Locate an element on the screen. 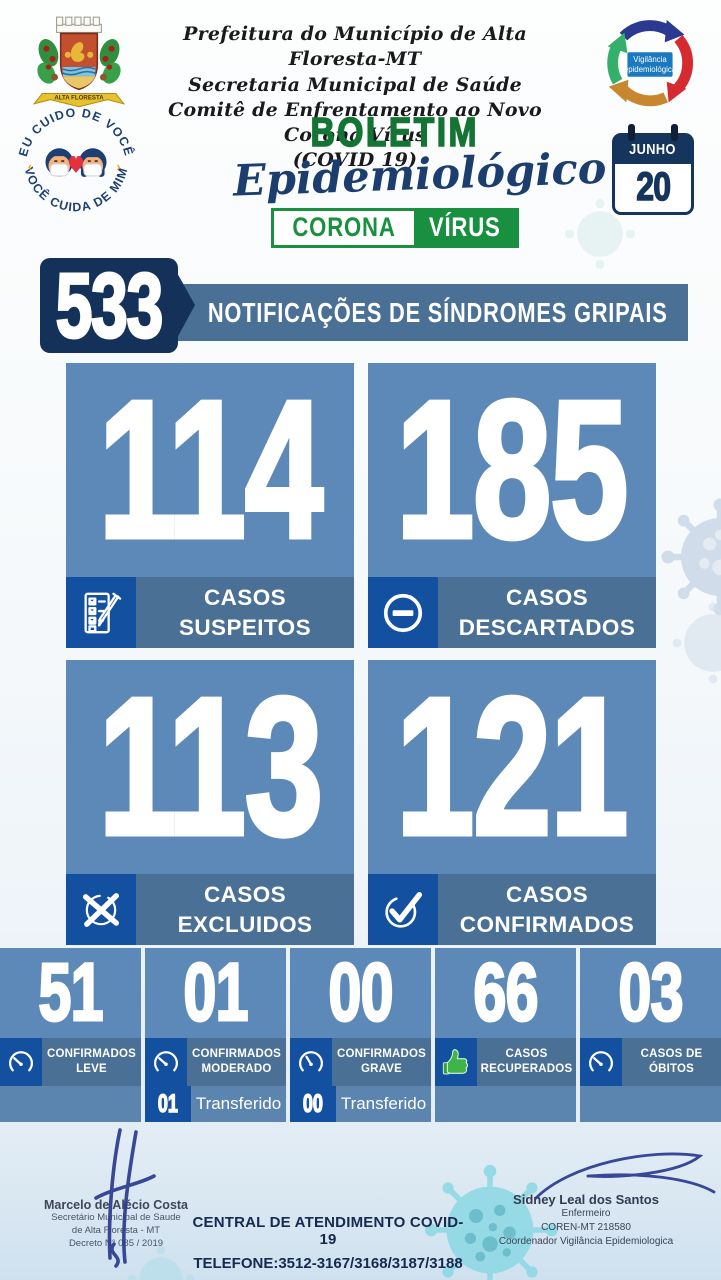 This screenshot has height=1280, width=721. notifications-label: NOTIFICAÇÕES DE SÍNDROMES GRIPAIS is located at coordinates (438, 312).